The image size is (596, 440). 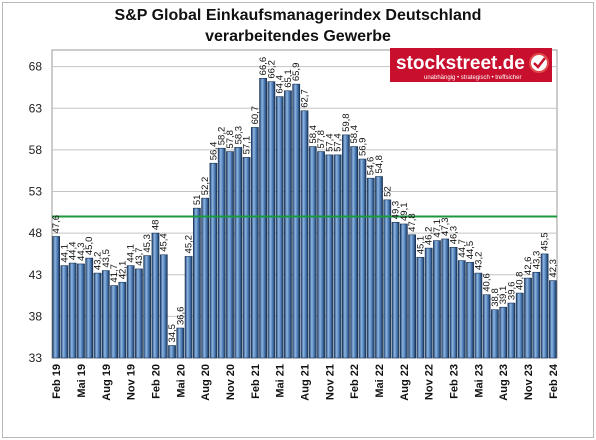 What do you see at coordinates (387, 191) in the screenshot?
I see `value-label-Jun-22: 52` at bounding box center [387, 191].